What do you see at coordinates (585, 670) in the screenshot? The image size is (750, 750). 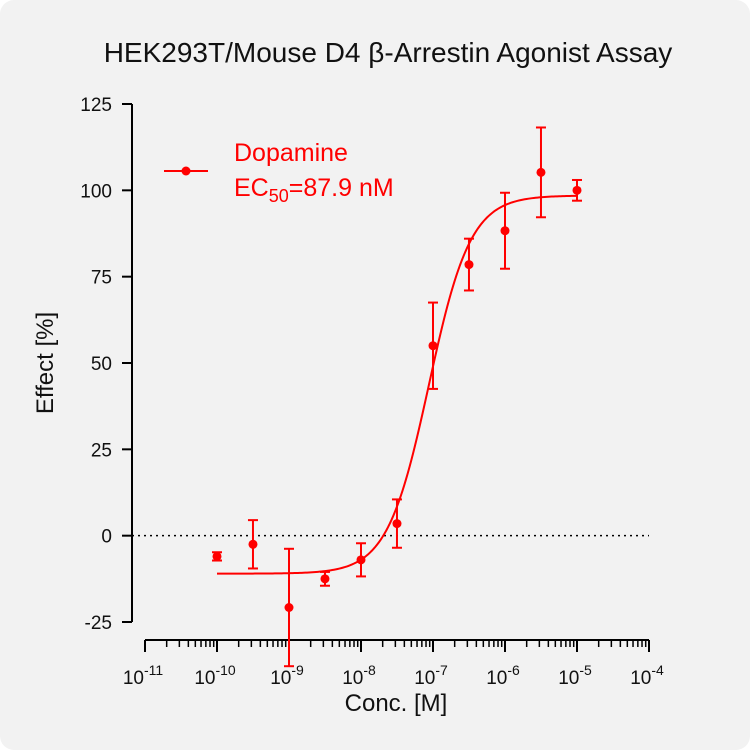 I see `x-tick-exponent: -5` at bounding box center [585, 670].